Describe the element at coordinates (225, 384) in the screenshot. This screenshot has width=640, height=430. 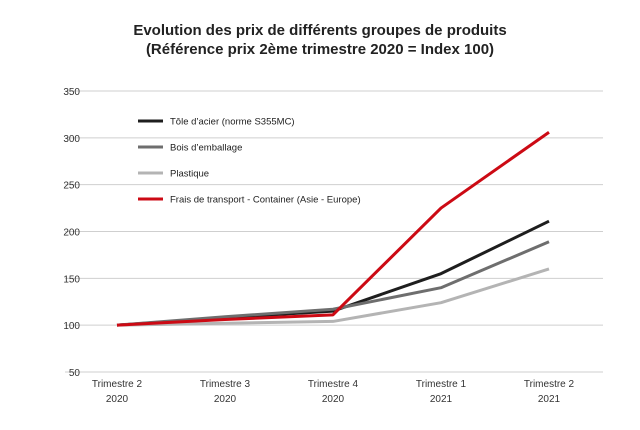
I see `x-tick-label: Trimestre 3` at that location.